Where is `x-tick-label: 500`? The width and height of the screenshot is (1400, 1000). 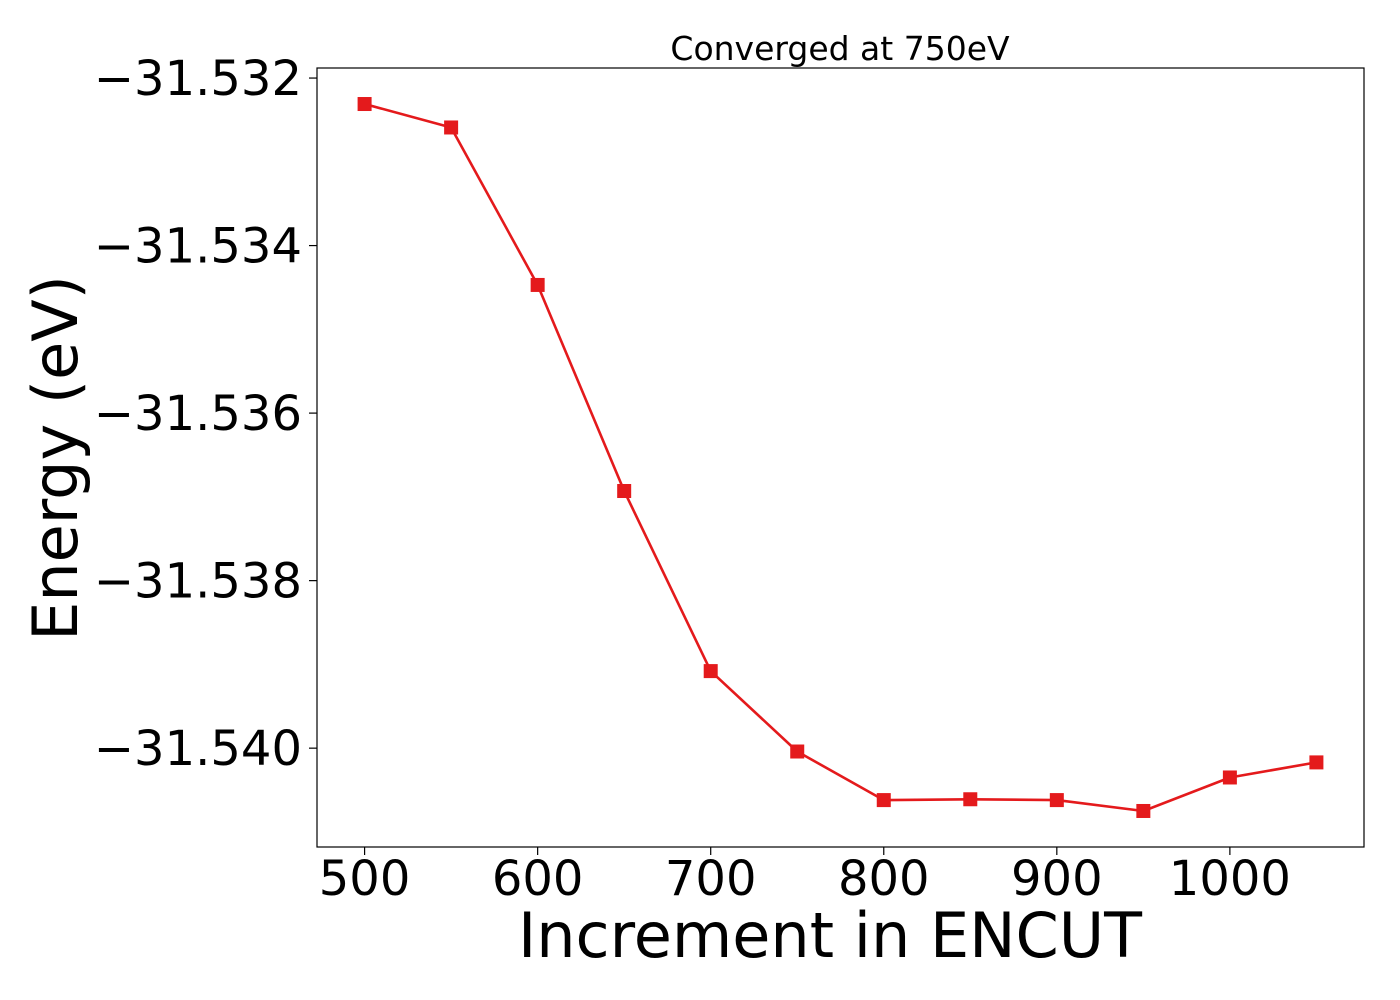 x-tick-label: 500 is located at coordinates (365, 879).